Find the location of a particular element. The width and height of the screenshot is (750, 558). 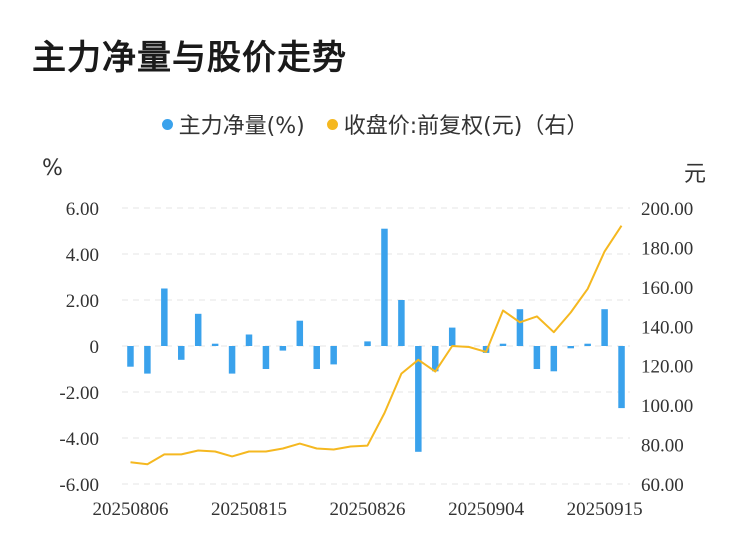

legend: 主力净量(%) 收盘价:前复权(元)（右） is located at coordinates (375, 124).